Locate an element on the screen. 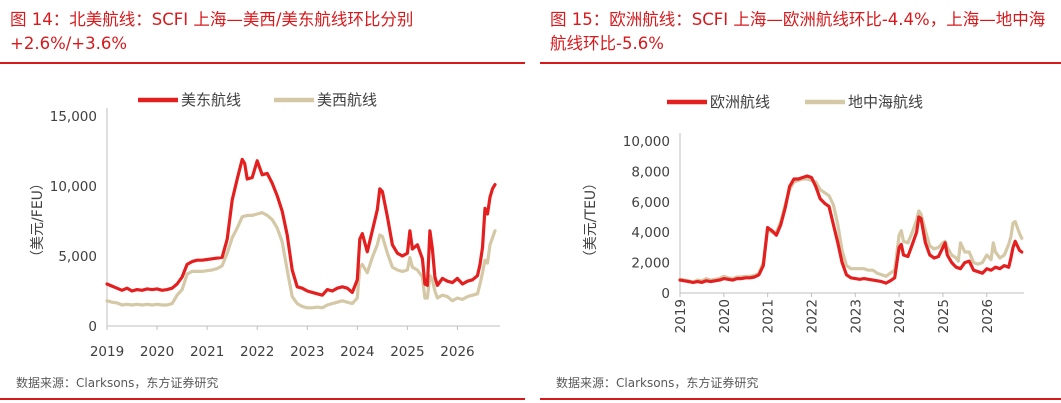 This screenshot has height=403, width=1061. legend-label: 美东航线 is located at coordinates (211, 100).